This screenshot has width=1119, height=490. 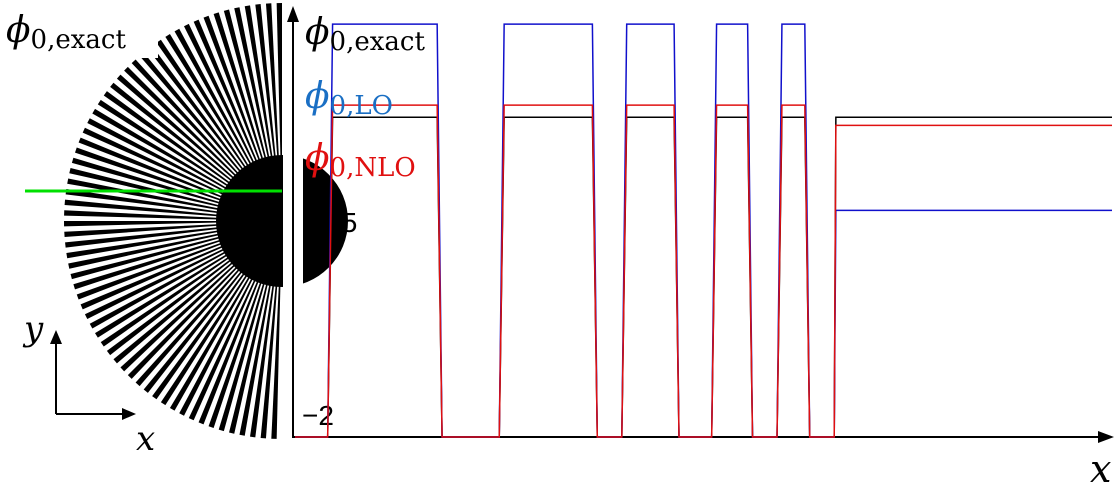 I want to click on left-title-sub: 0,exact, so click(x=79, y=40).